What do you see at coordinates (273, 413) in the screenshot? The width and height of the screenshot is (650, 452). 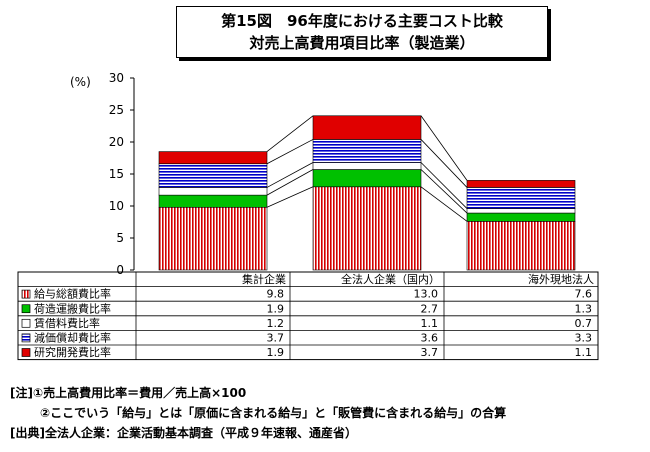 I see `note-2: ②ここでいう「給与」とは「原価に含まれる給与」と「販管費に含まれる給与」の合算` at bounding box center [273, 413].